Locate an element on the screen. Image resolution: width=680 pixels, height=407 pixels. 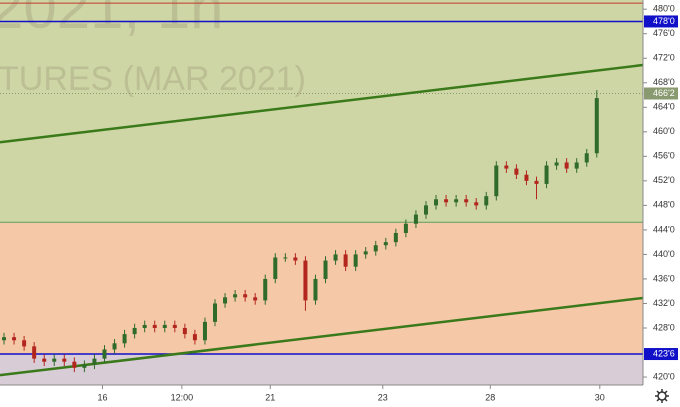
price-label: 423'6 is located at coordinates (664, 353).